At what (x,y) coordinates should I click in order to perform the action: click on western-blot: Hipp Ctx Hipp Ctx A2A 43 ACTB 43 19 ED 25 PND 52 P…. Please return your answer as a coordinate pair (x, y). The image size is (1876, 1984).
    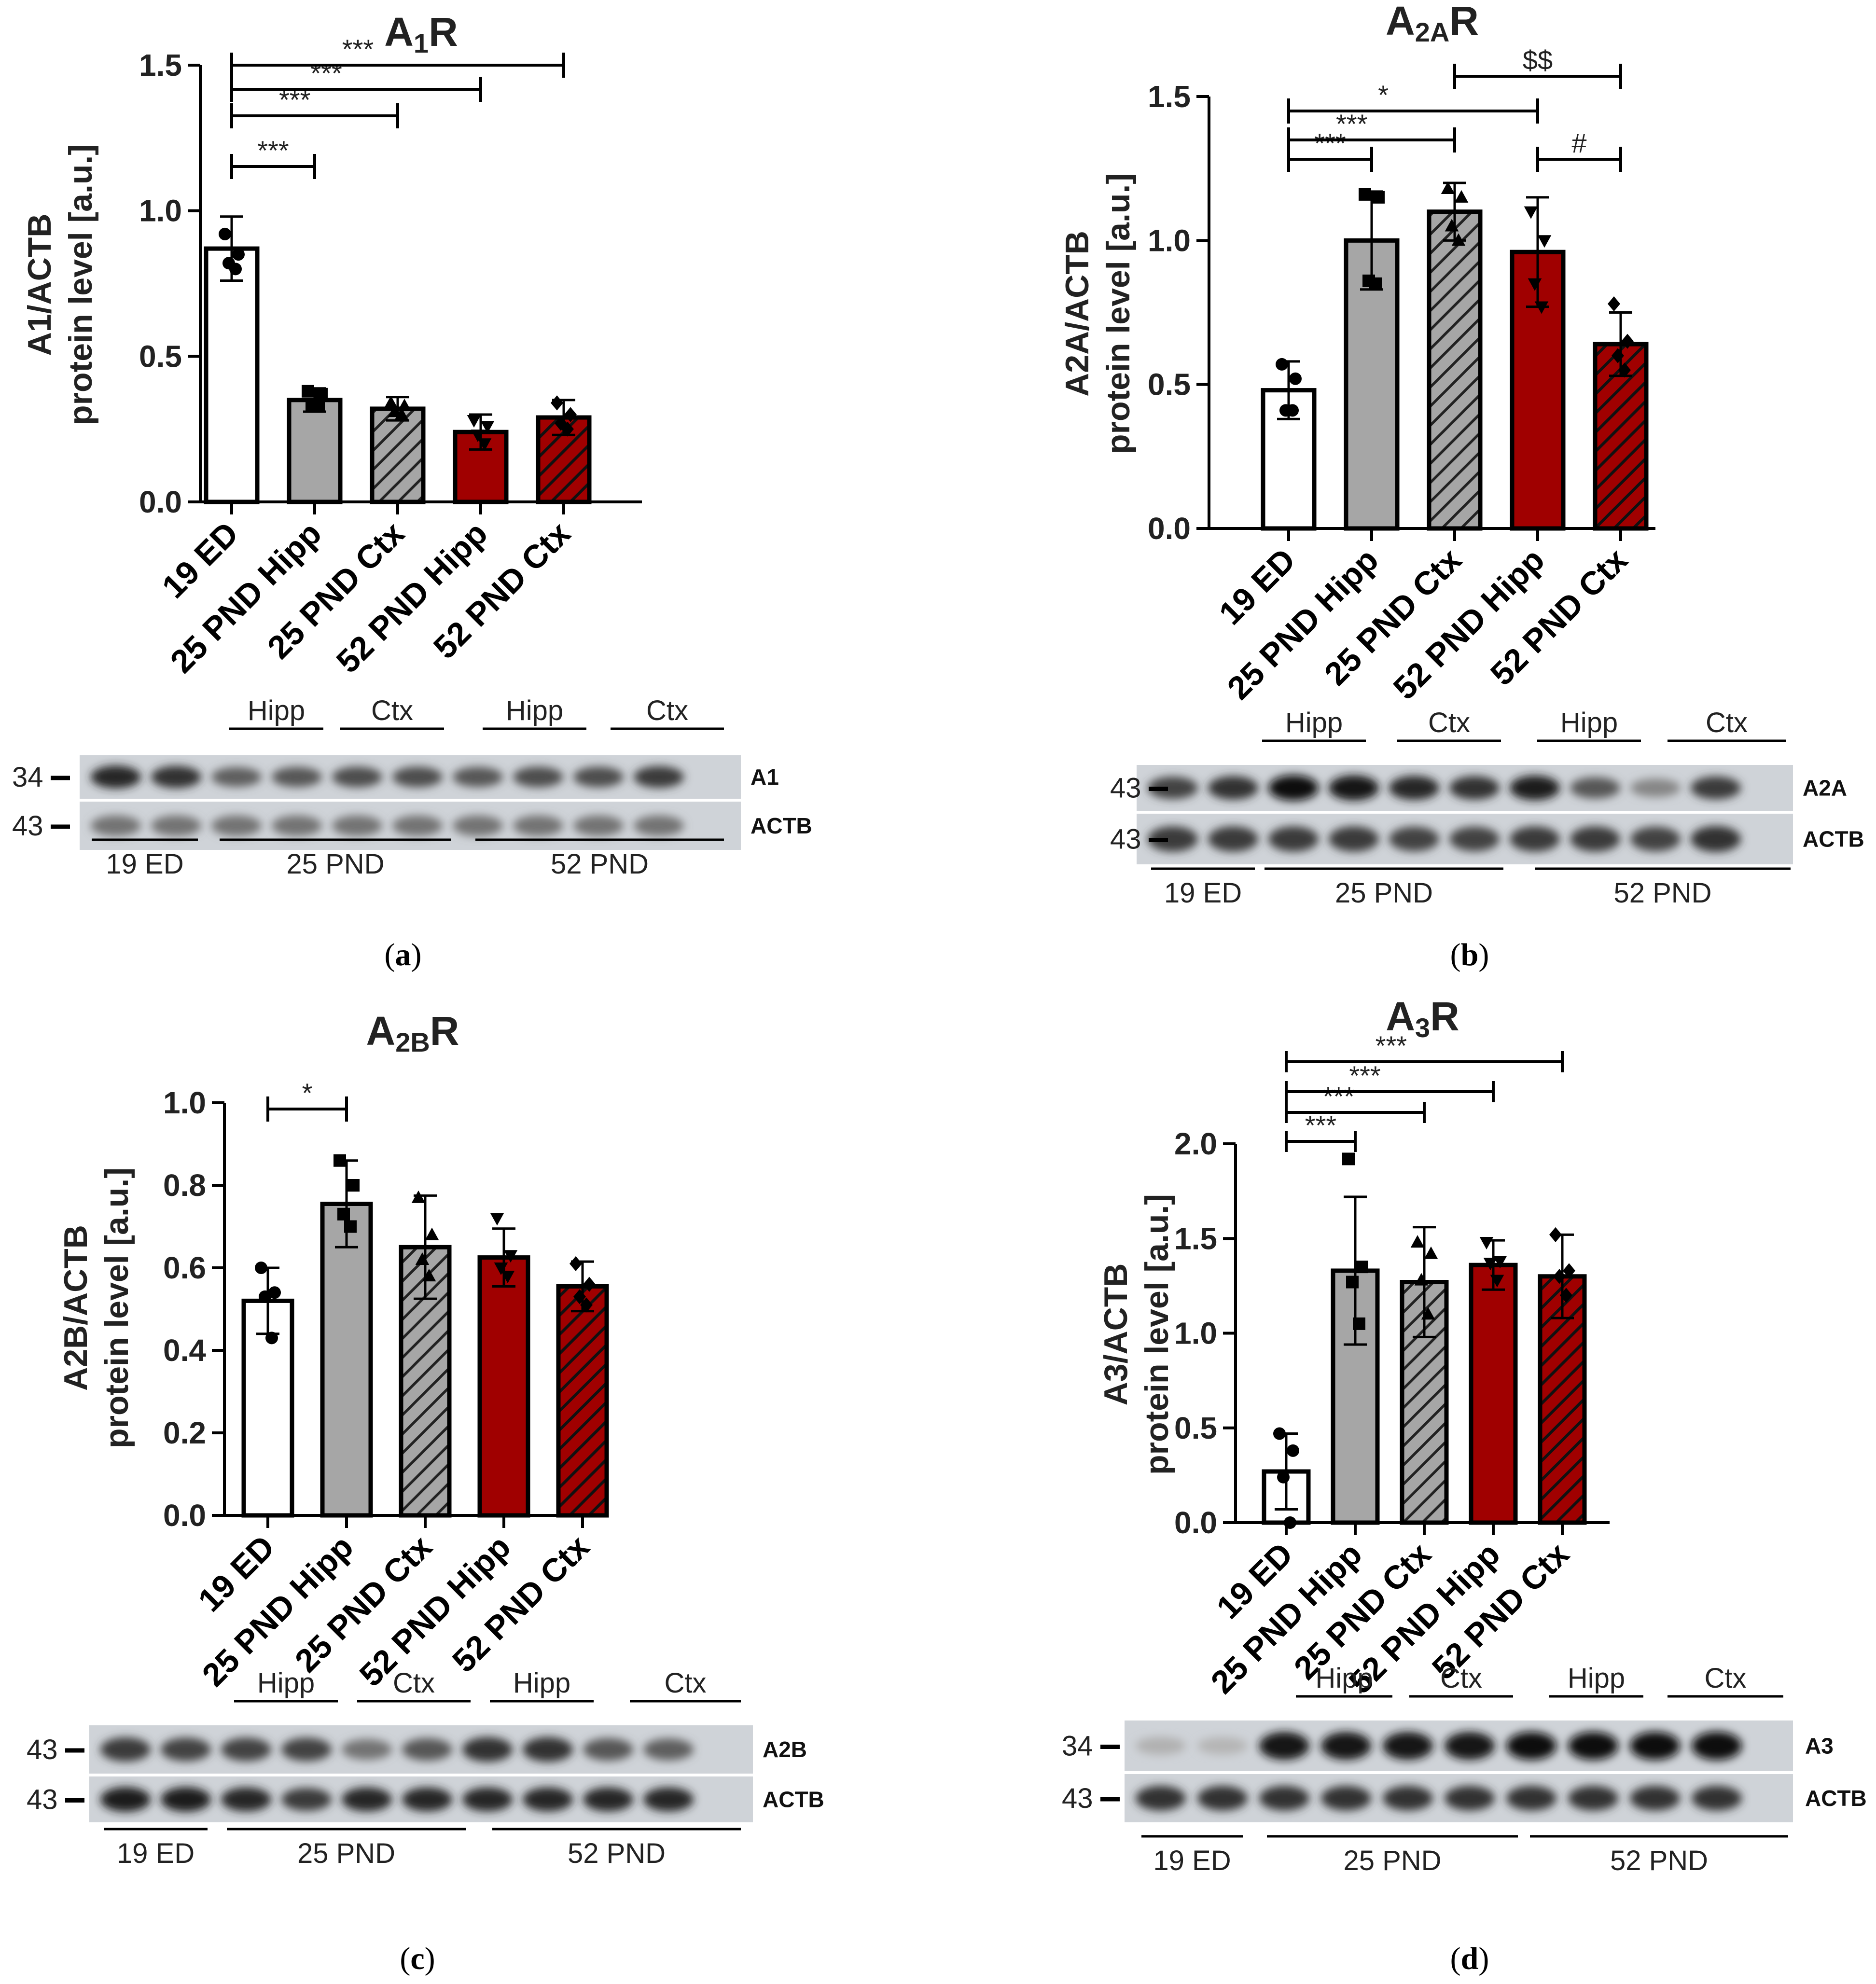
    Looking at the image, I should click on (1487, 808).